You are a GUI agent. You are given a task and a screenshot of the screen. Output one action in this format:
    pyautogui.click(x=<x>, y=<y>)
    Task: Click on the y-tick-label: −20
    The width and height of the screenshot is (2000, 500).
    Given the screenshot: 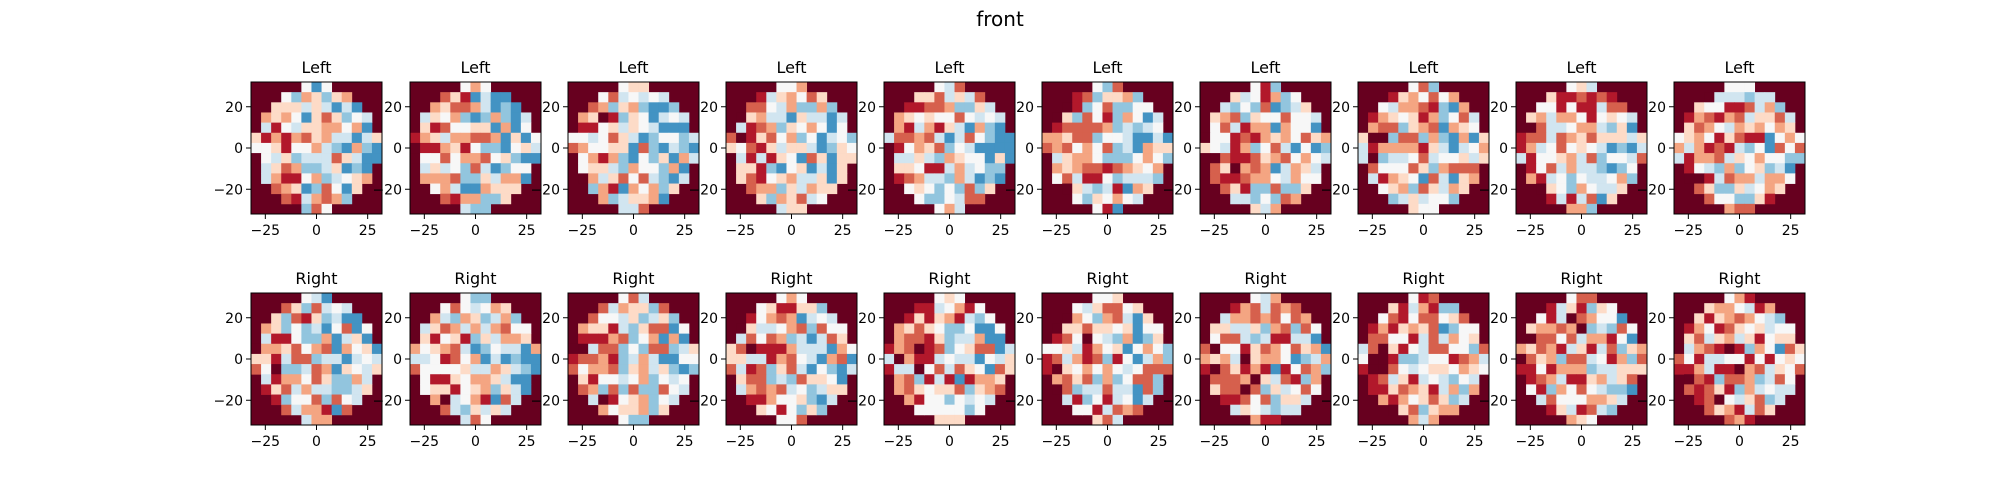 What is the action you would take?
    pyautogui.click(x=1019, y=401)
    